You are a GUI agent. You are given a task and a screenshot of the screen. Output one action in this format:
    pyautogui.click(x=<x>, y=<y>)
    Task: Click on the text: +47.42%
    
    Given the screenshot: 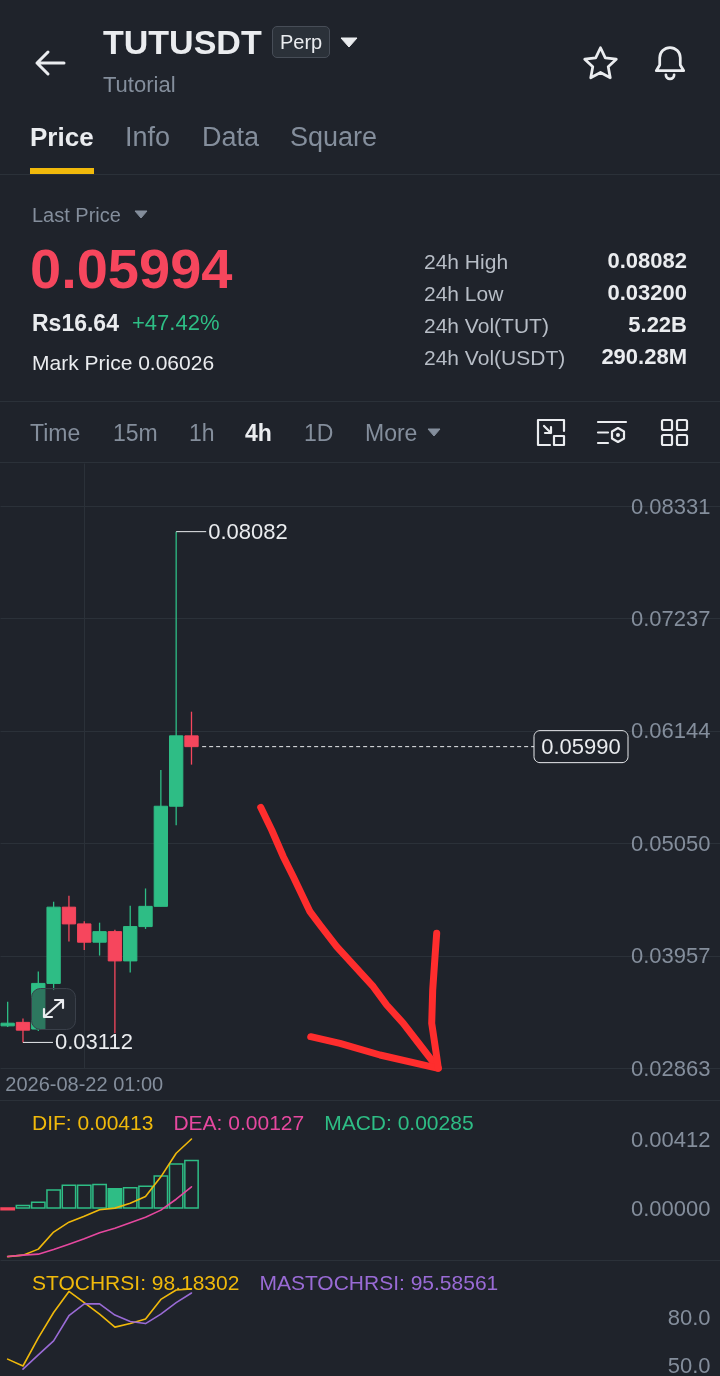 What is the action you would take?
    pyautogui.click(x=176, y=323)
    